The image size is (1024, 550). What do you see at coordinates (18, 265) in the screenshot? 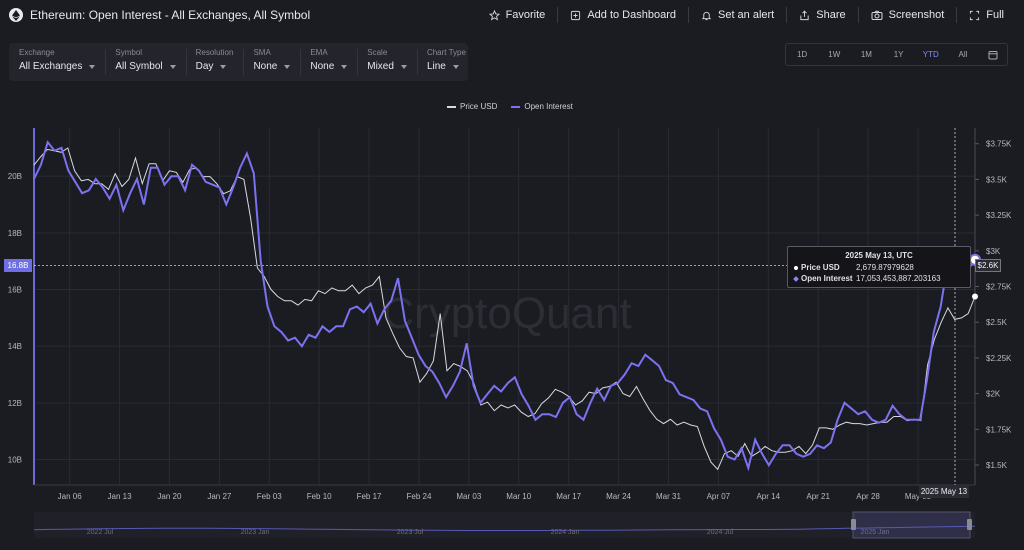
I see `crosshair-left-label: 16.8B` at bounding box center [18, 265].